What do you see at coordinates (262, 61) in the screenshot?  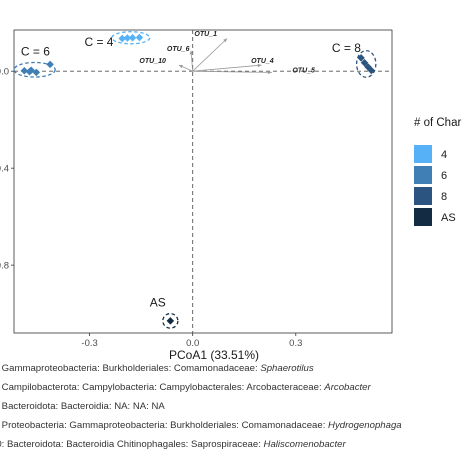 I see `otu-vector-label: OTU_4` at bounding box center [262, 61].